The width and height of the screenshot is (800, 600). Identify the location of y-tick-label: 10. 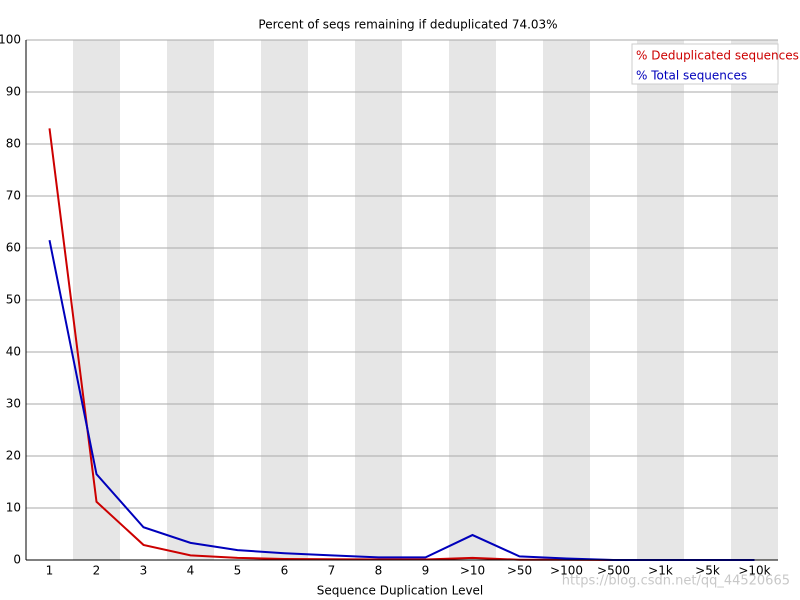
(13, 508).